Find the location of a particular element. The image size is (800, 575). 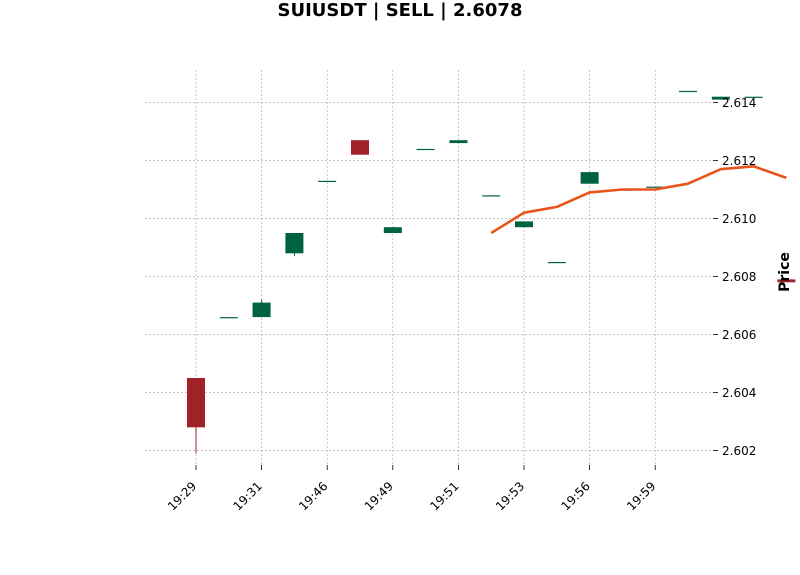

y-tick-label: 2.610 is located at coordinates (739, 219).